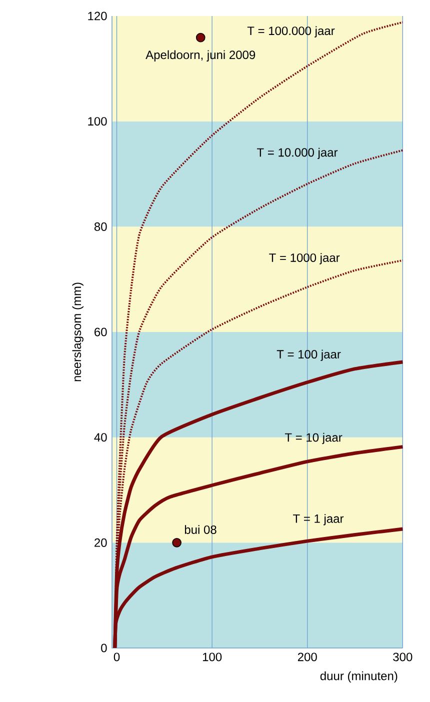 Image resolution: width=430 pixels, height=702 pixels. Describe the element at coordinates (100, 332) in the screenshot. I see `y-tick-label: 60` at that location.